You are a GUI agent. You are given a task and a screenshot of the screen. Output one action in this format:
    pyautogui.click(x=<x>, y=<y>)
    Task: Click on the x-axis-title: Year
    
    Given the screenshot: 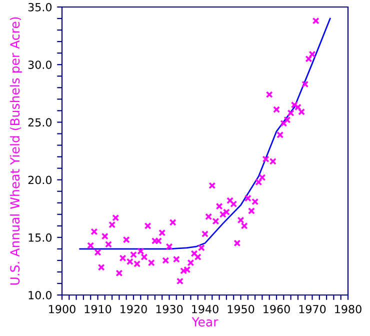 What is the action you would take?
    pyautogui.click(x=205, y=322)
    